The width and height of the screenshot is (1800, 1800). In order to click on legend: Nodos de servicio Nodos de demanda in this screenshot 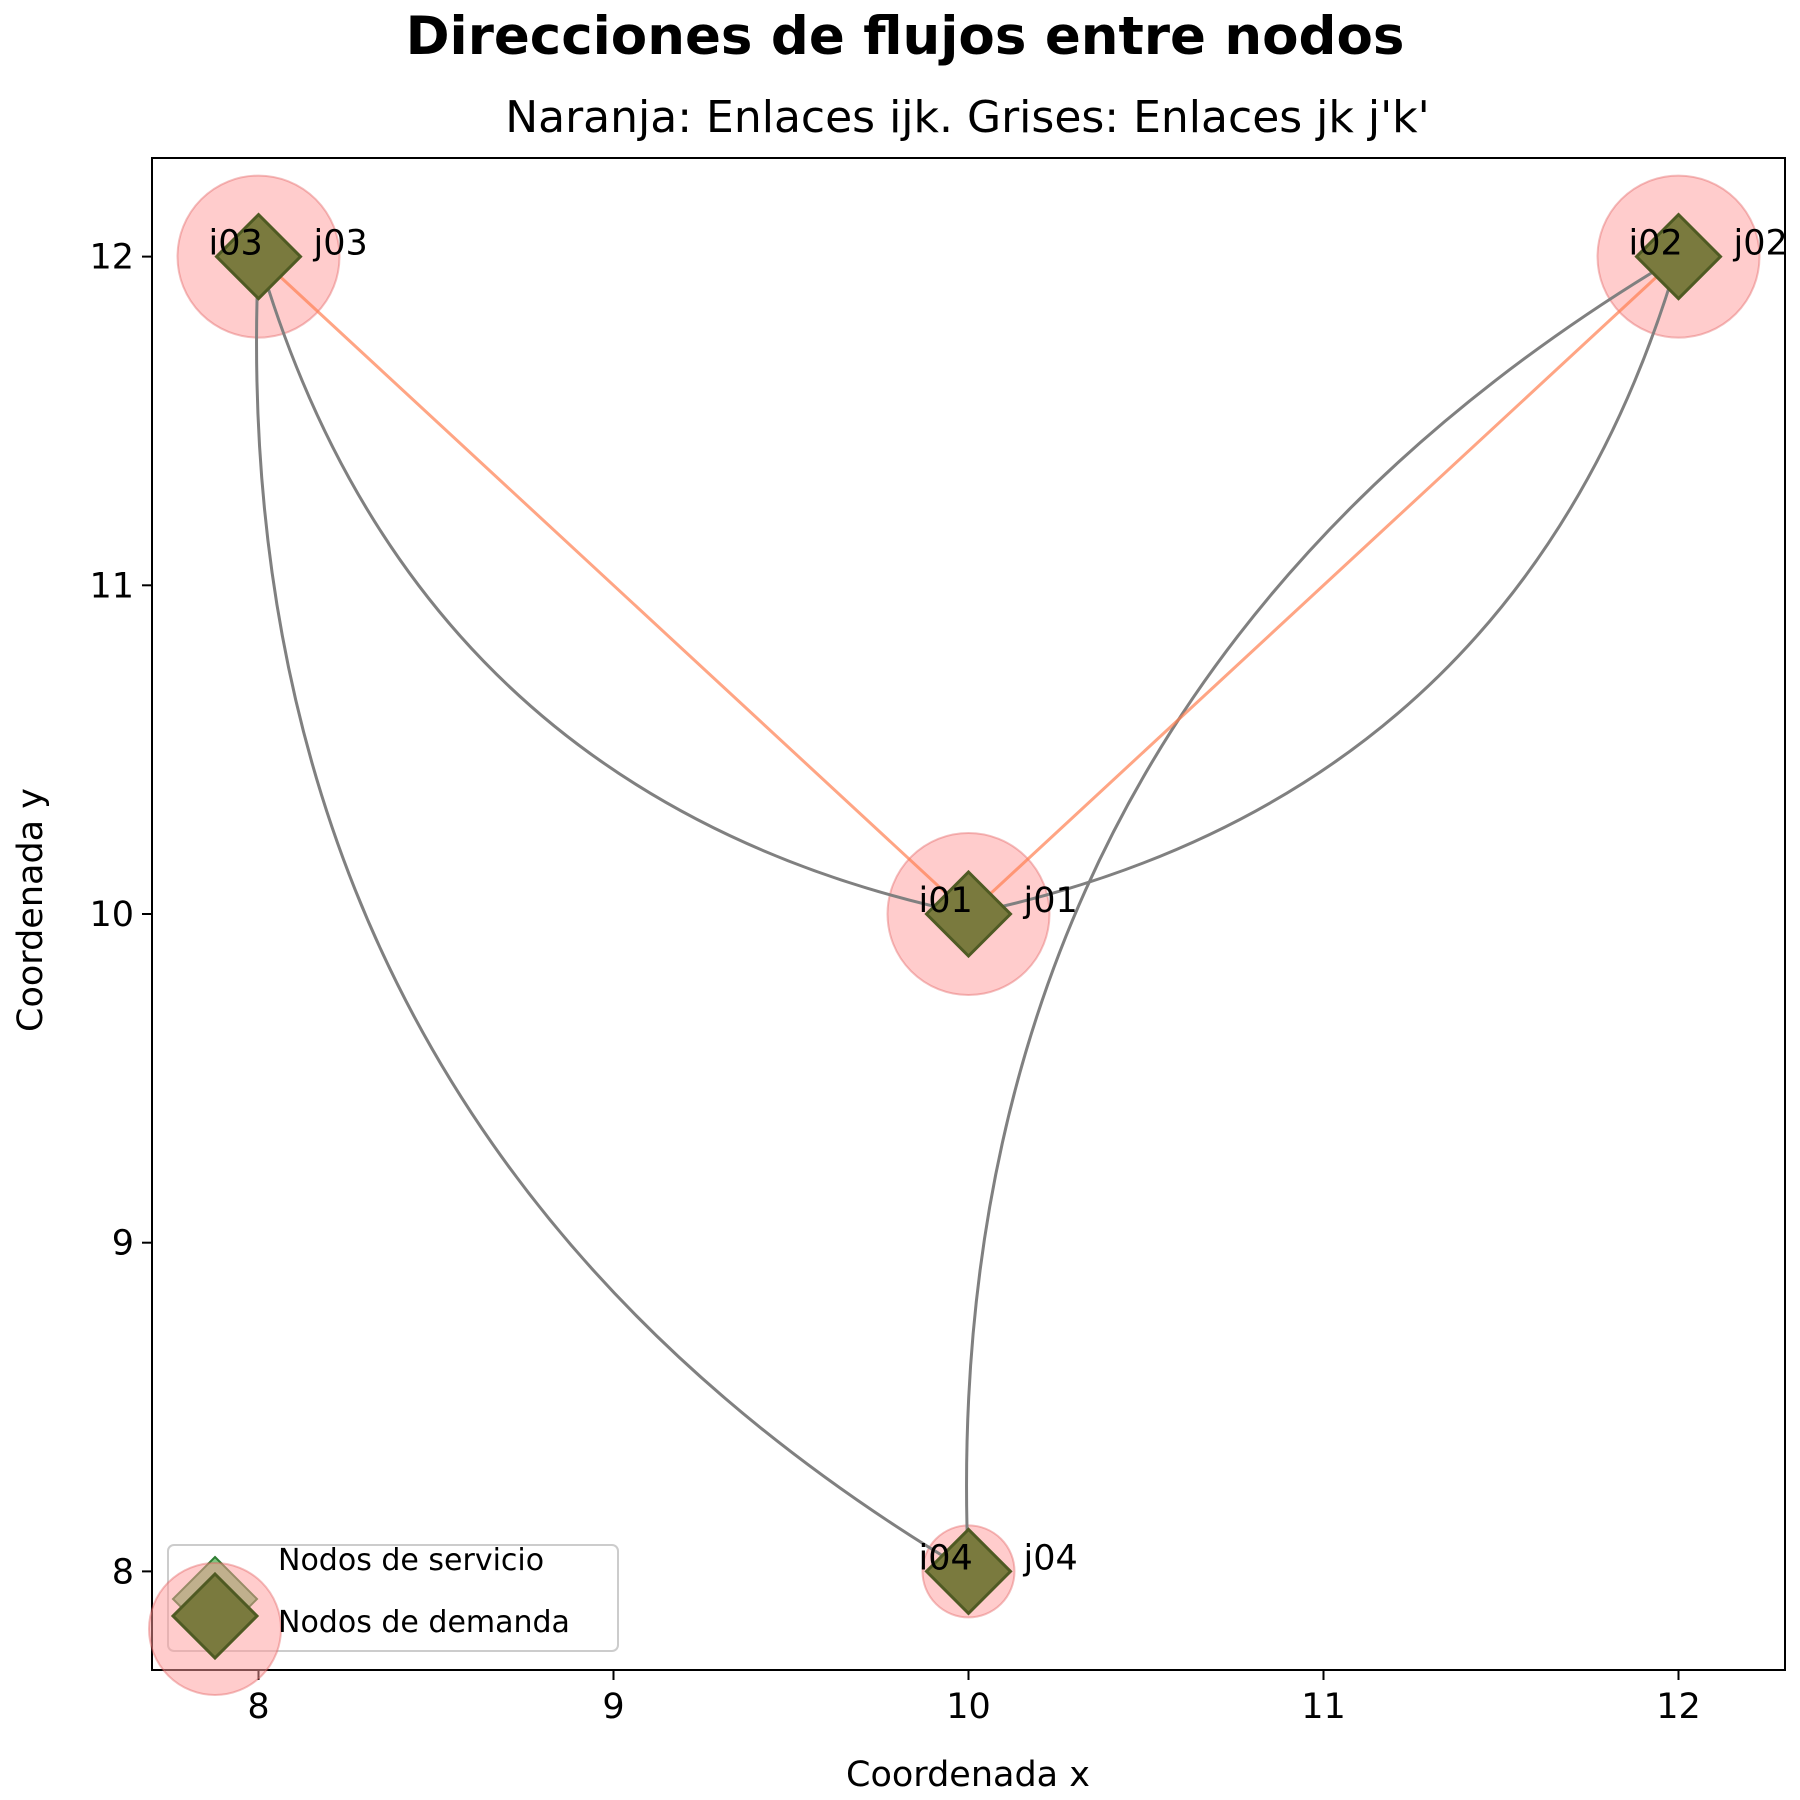, I will do `click(383, 1619)`.